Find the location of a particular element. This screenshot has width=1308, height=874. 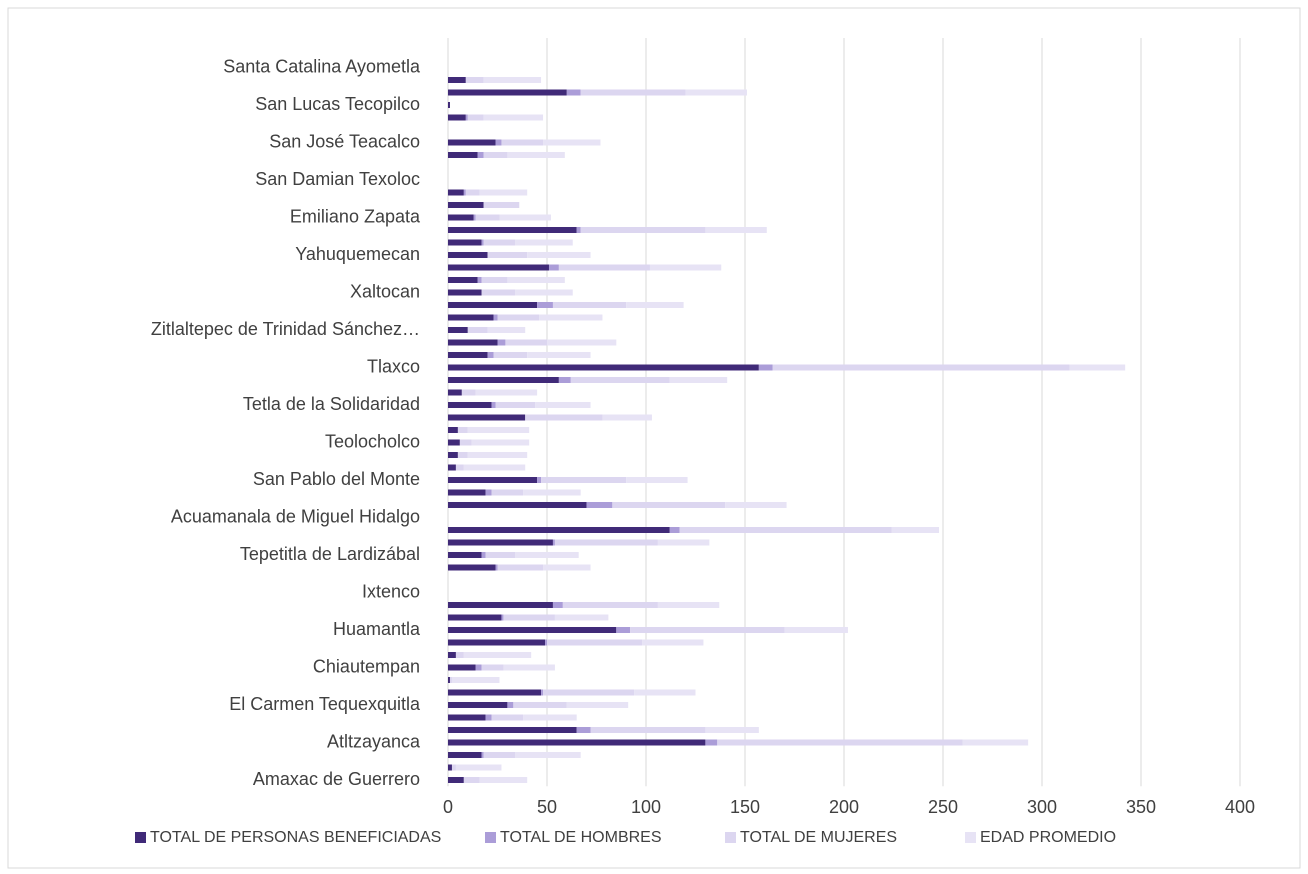

x-tick-label: 100 is located at coordinates (646, 807).